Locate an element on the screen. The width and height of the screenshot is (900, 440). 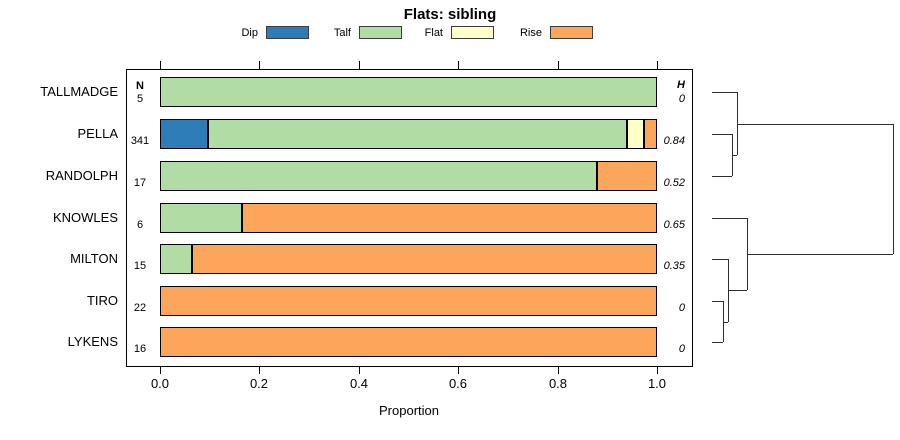
chart-title: Flats: sibling is located at coordinates (450, 14).